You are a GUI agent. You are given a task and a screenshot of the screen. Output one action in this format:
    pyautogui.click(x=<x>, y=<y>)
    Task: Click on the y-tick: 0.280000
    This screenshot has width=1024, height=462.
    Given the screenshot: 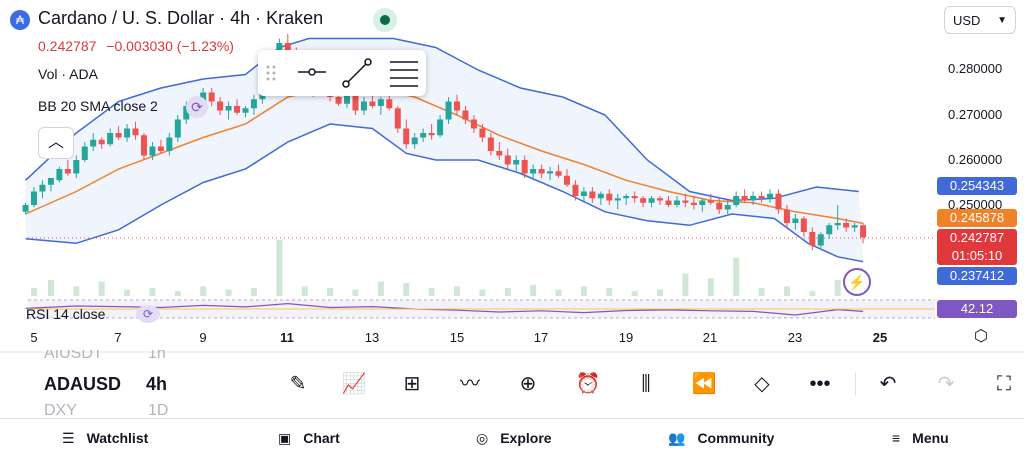 What is the action you would take?
    pyautogui.click(x=975, y=68)
    